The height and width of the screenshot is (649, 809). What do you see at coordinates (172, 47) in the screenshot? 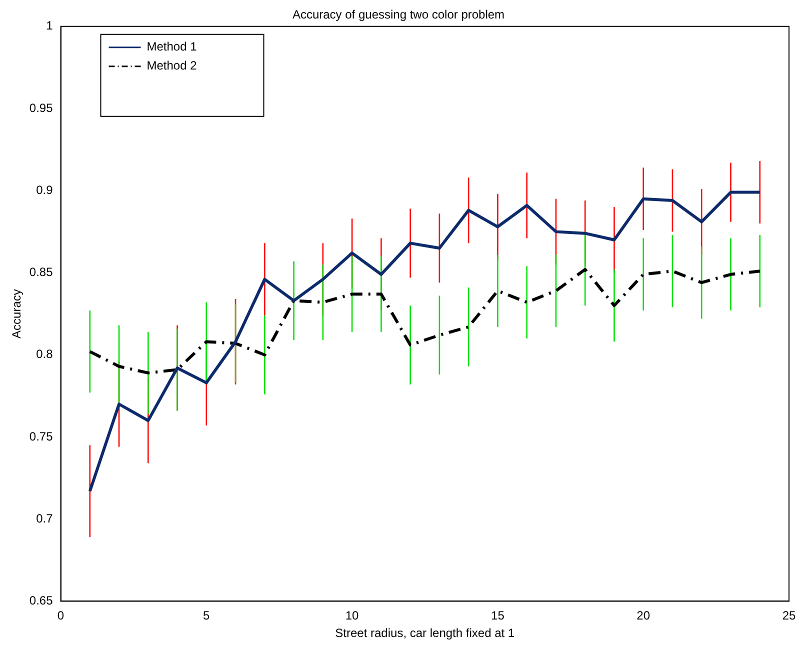
I see `legend-label: Method 1` at bounding box center [172, 47].